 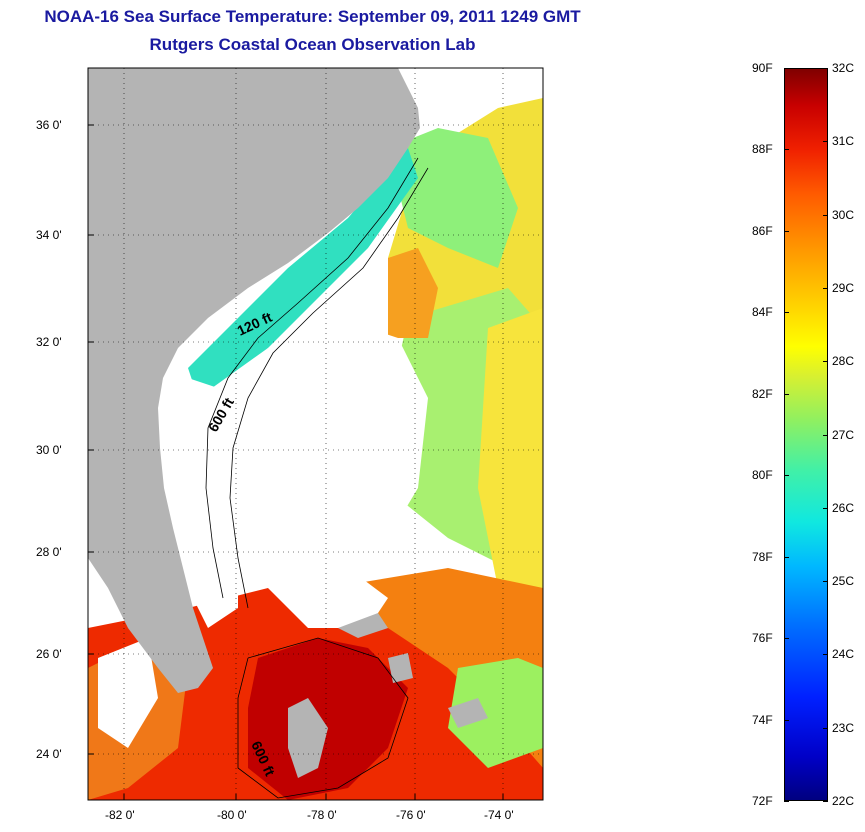 What do you see at coordinates (843, 727) in the screenshot?
I see `colorbar-c-label: 23C` at bounding box center [843, 727].